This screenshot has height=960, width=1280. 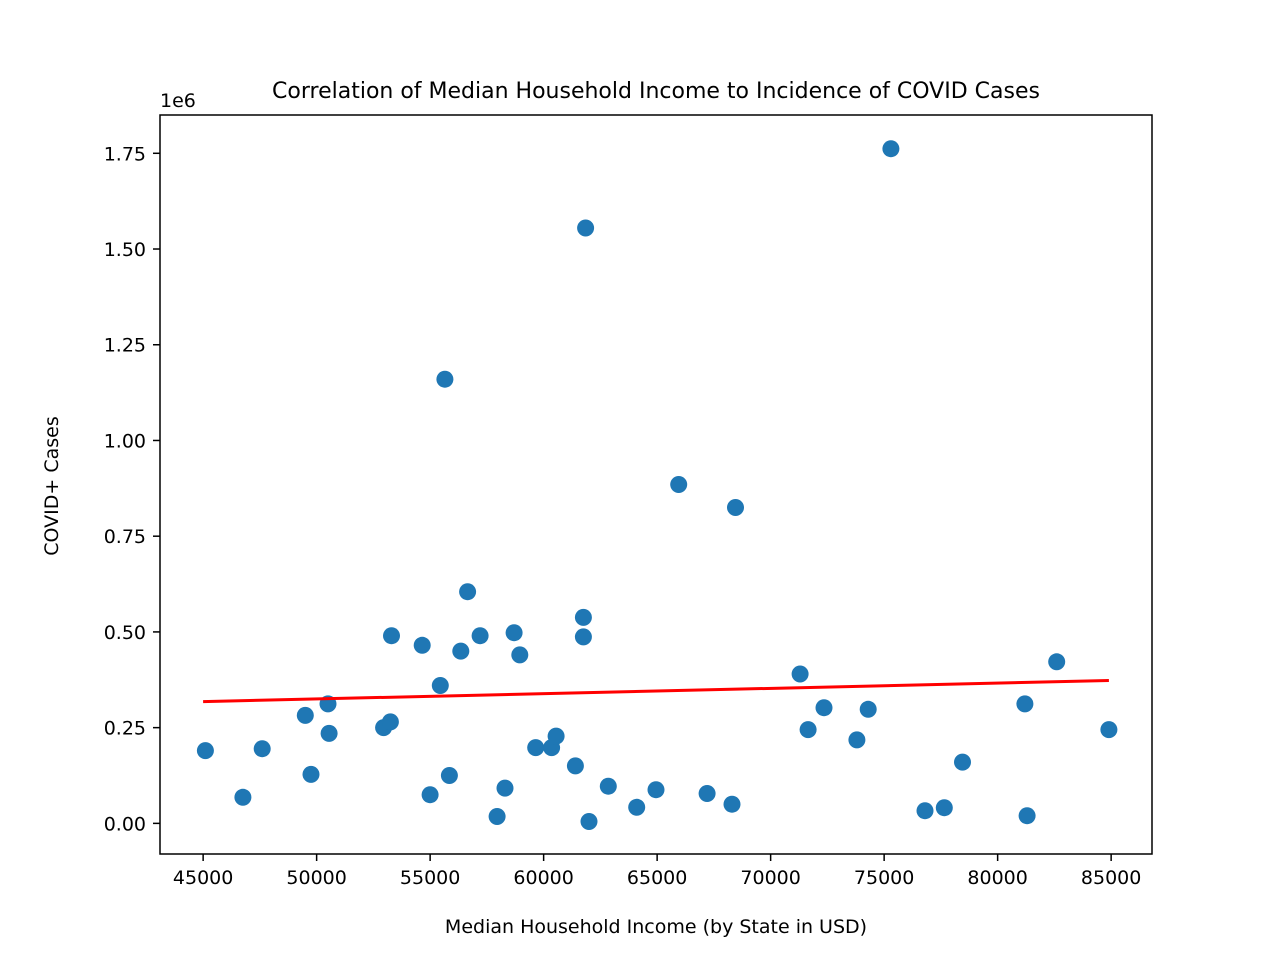 I want to click on y-axis-label: COVID+ Cases, so click(x=52, y=485).